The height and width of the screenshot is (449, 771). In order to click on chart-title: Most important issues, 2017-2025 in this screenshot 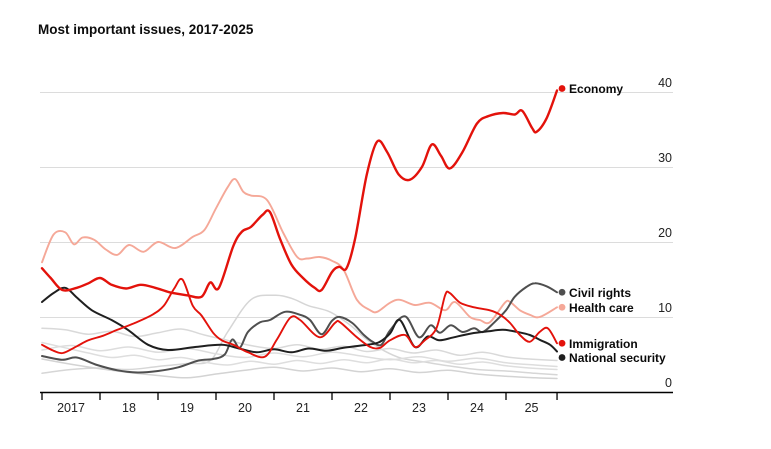, I will do `click(146, 29)`.